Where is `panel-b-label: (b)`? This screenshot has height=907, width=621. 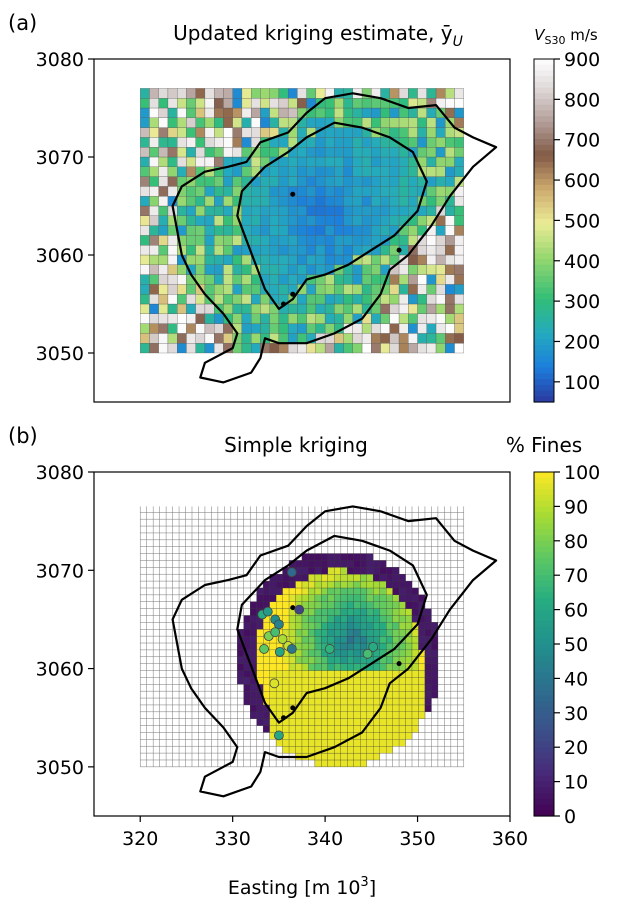 panel-b-label: (b) is located at coordinates (23, 436).